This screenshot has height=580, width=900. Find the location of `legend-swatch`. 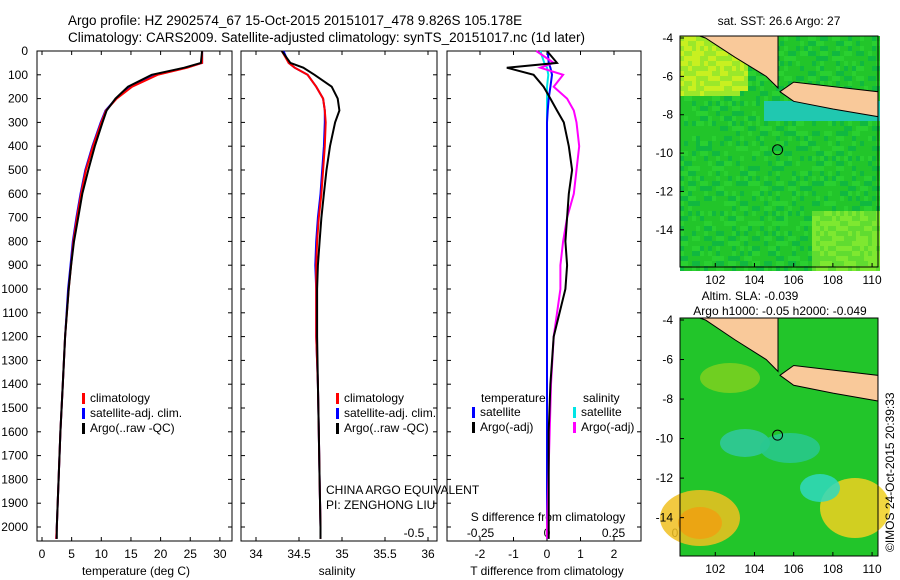

legend-swatch is located at coordinates (337, 398).